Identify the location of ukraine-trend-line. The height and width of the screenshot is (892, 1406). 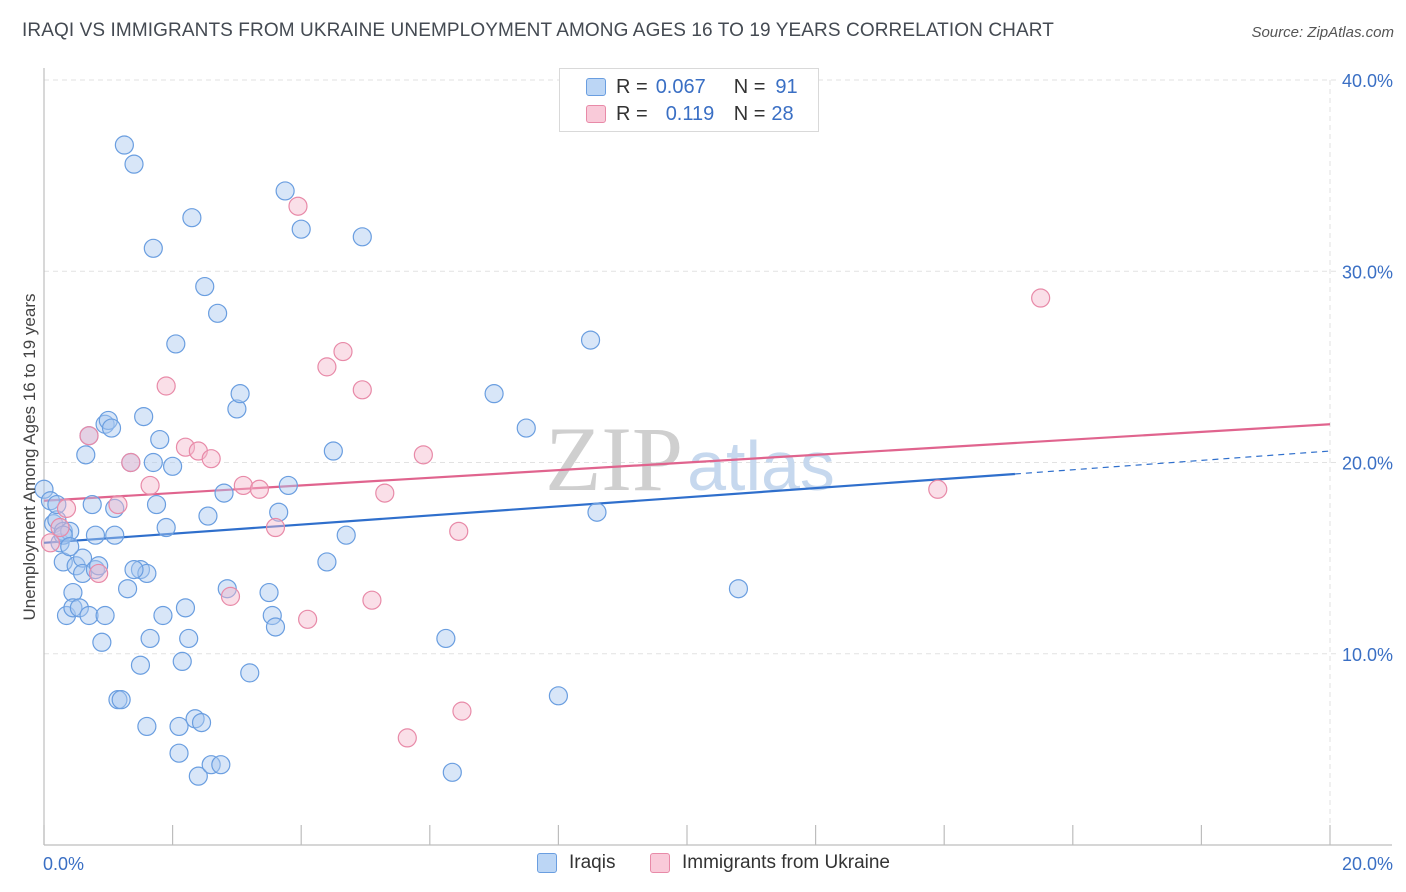
(687, 462).